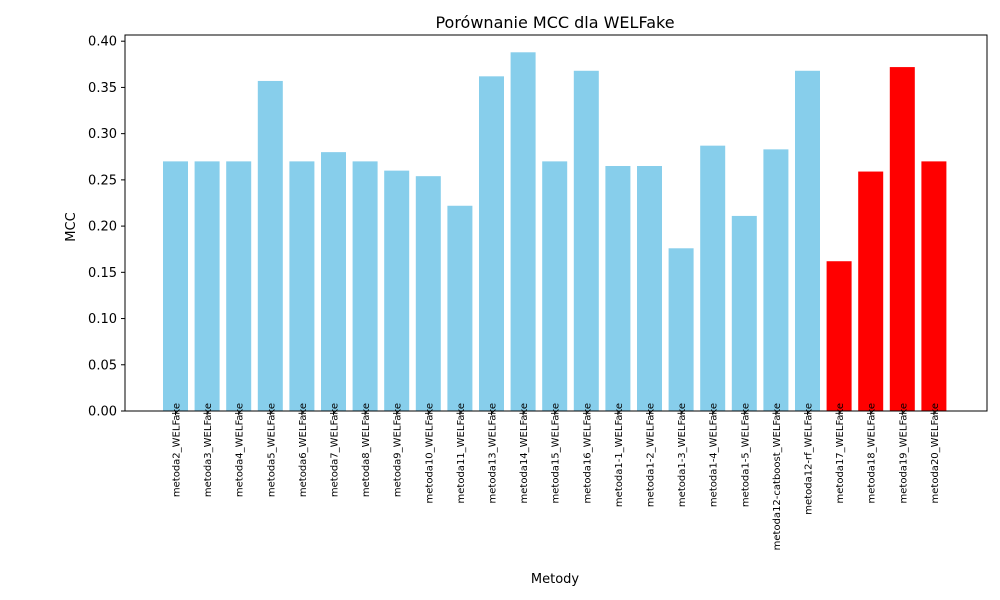 This screenshot has width=1000, height=600. I want to click on bar-metoda1-4_WELFake, so click(713, 278).